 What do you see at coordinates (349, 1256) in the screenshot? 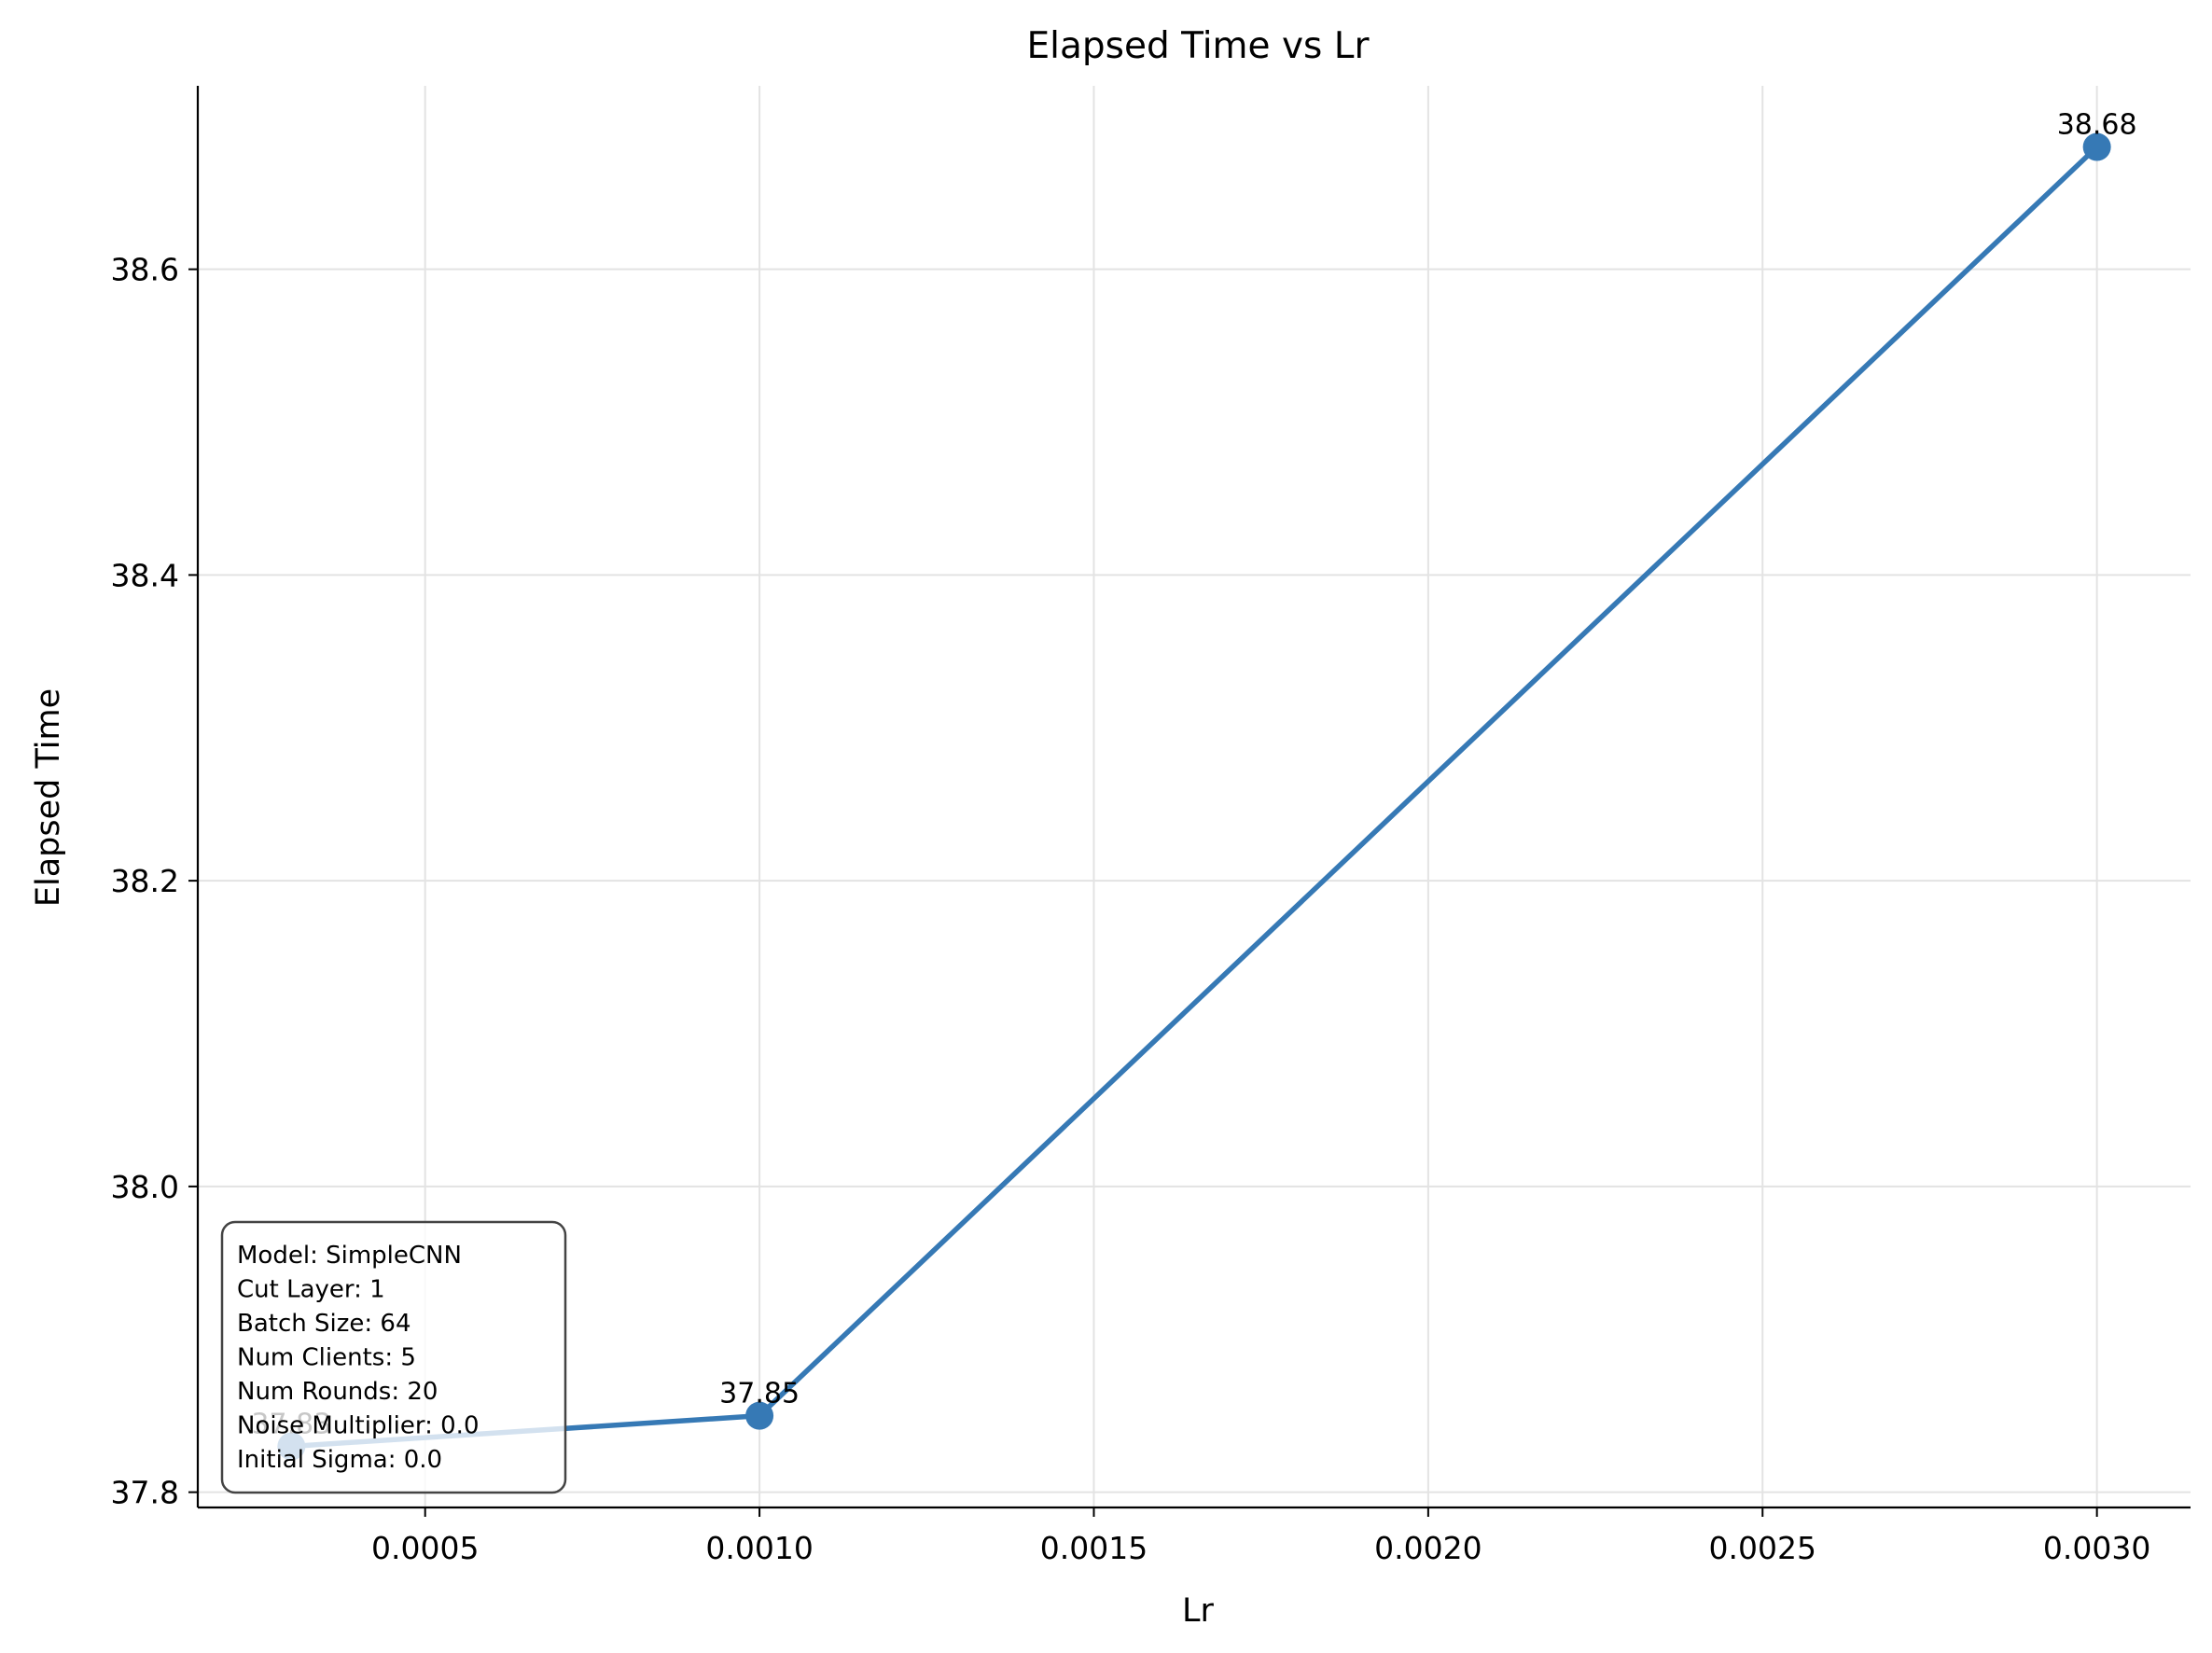
I see `info-line: Model: SimpleCNN` at bounding box center [349, 1256].